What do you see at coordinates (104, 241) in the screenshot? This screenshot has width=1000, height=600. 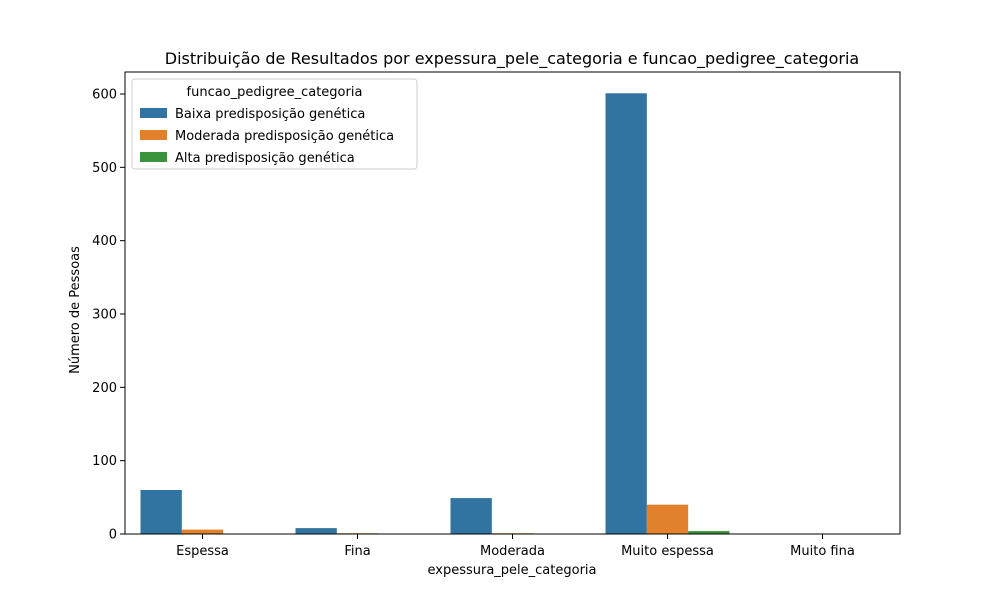 I see `y-tick-label: 400` at bounding box center [104, 241].